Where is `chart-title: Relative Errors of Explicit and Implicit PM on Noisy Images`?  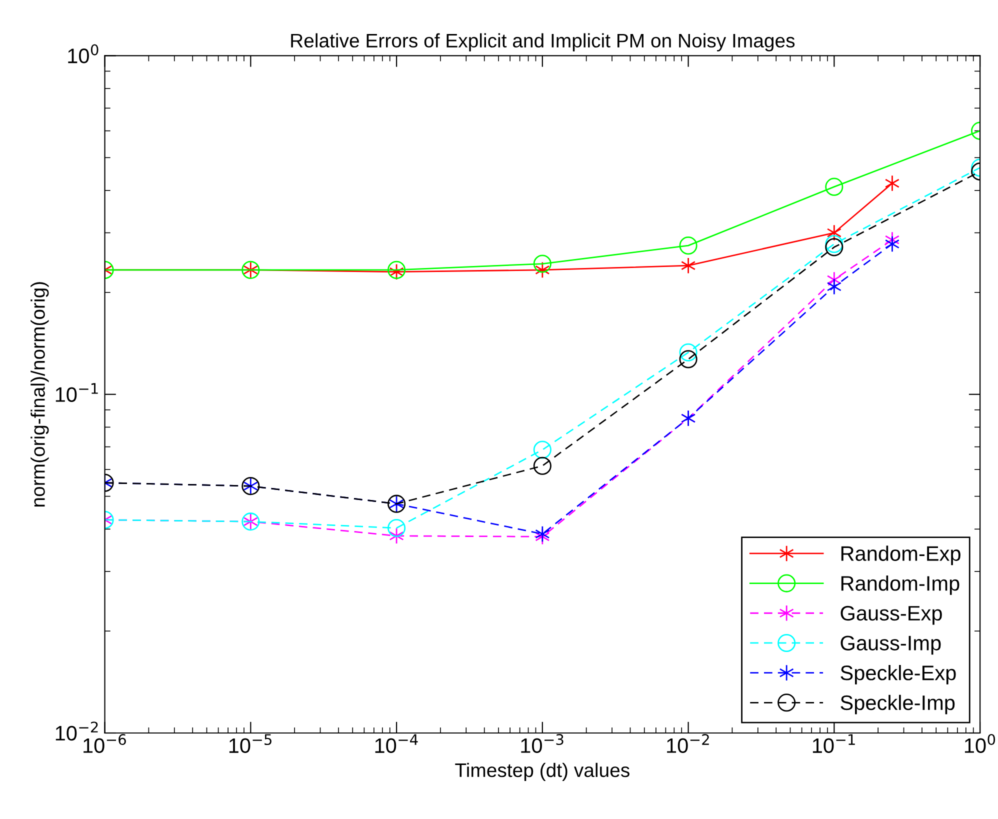 chart-title: Relative Errors of Explicit and Implicit PM on Noisy Images is located at coordinates (543, 42).